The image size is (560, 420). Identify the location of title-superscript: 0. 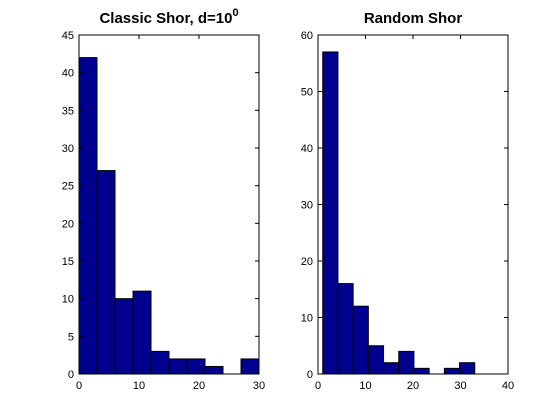
(235, 13).